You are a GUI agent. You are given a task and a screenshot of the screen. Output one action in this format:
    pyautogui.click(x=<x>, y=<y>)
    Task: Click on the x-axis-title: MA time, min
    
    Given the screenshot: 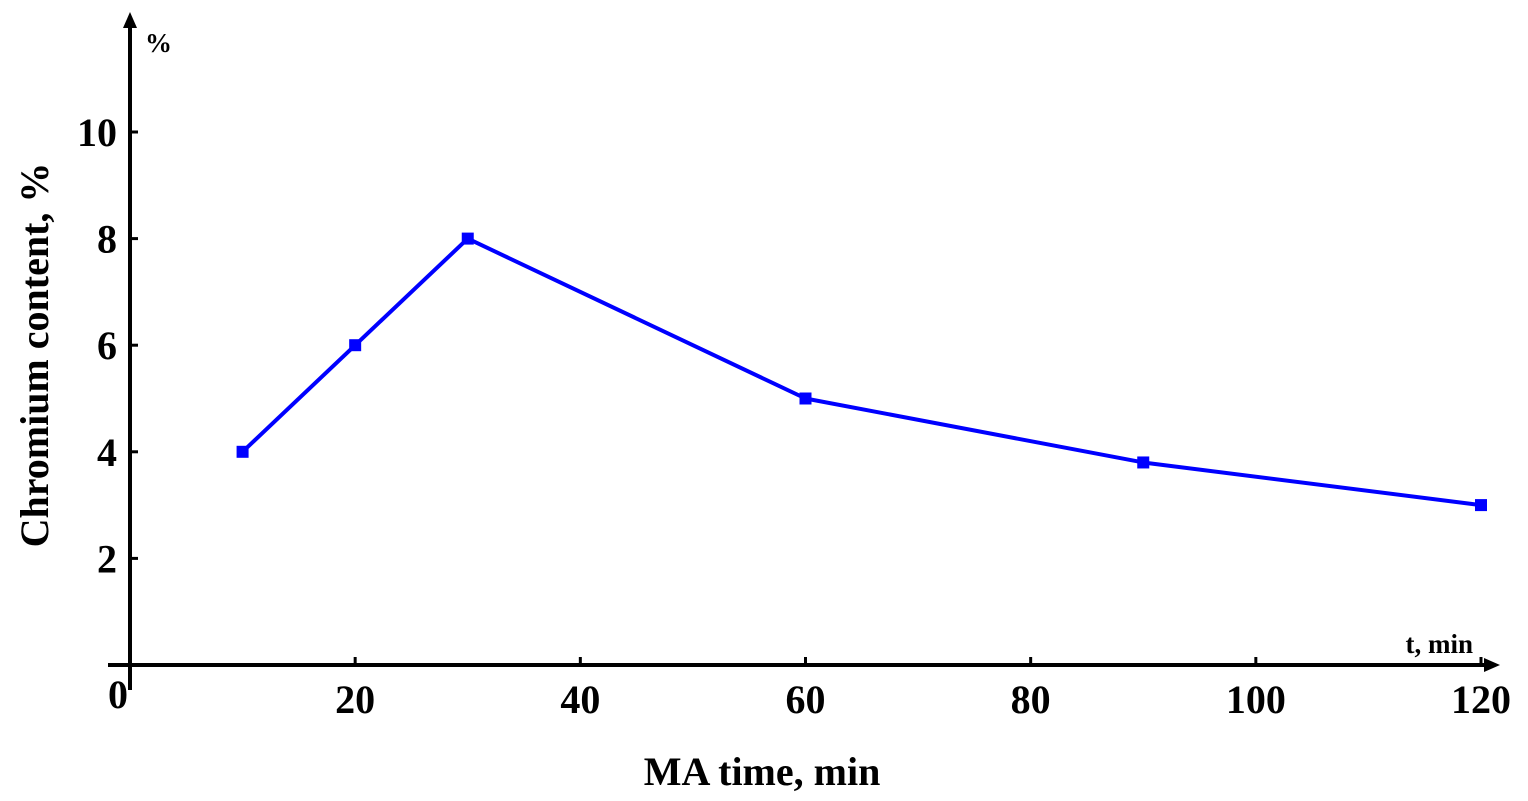 What is the action you would take?
    pyautogui.click(x=762, y=771)
    